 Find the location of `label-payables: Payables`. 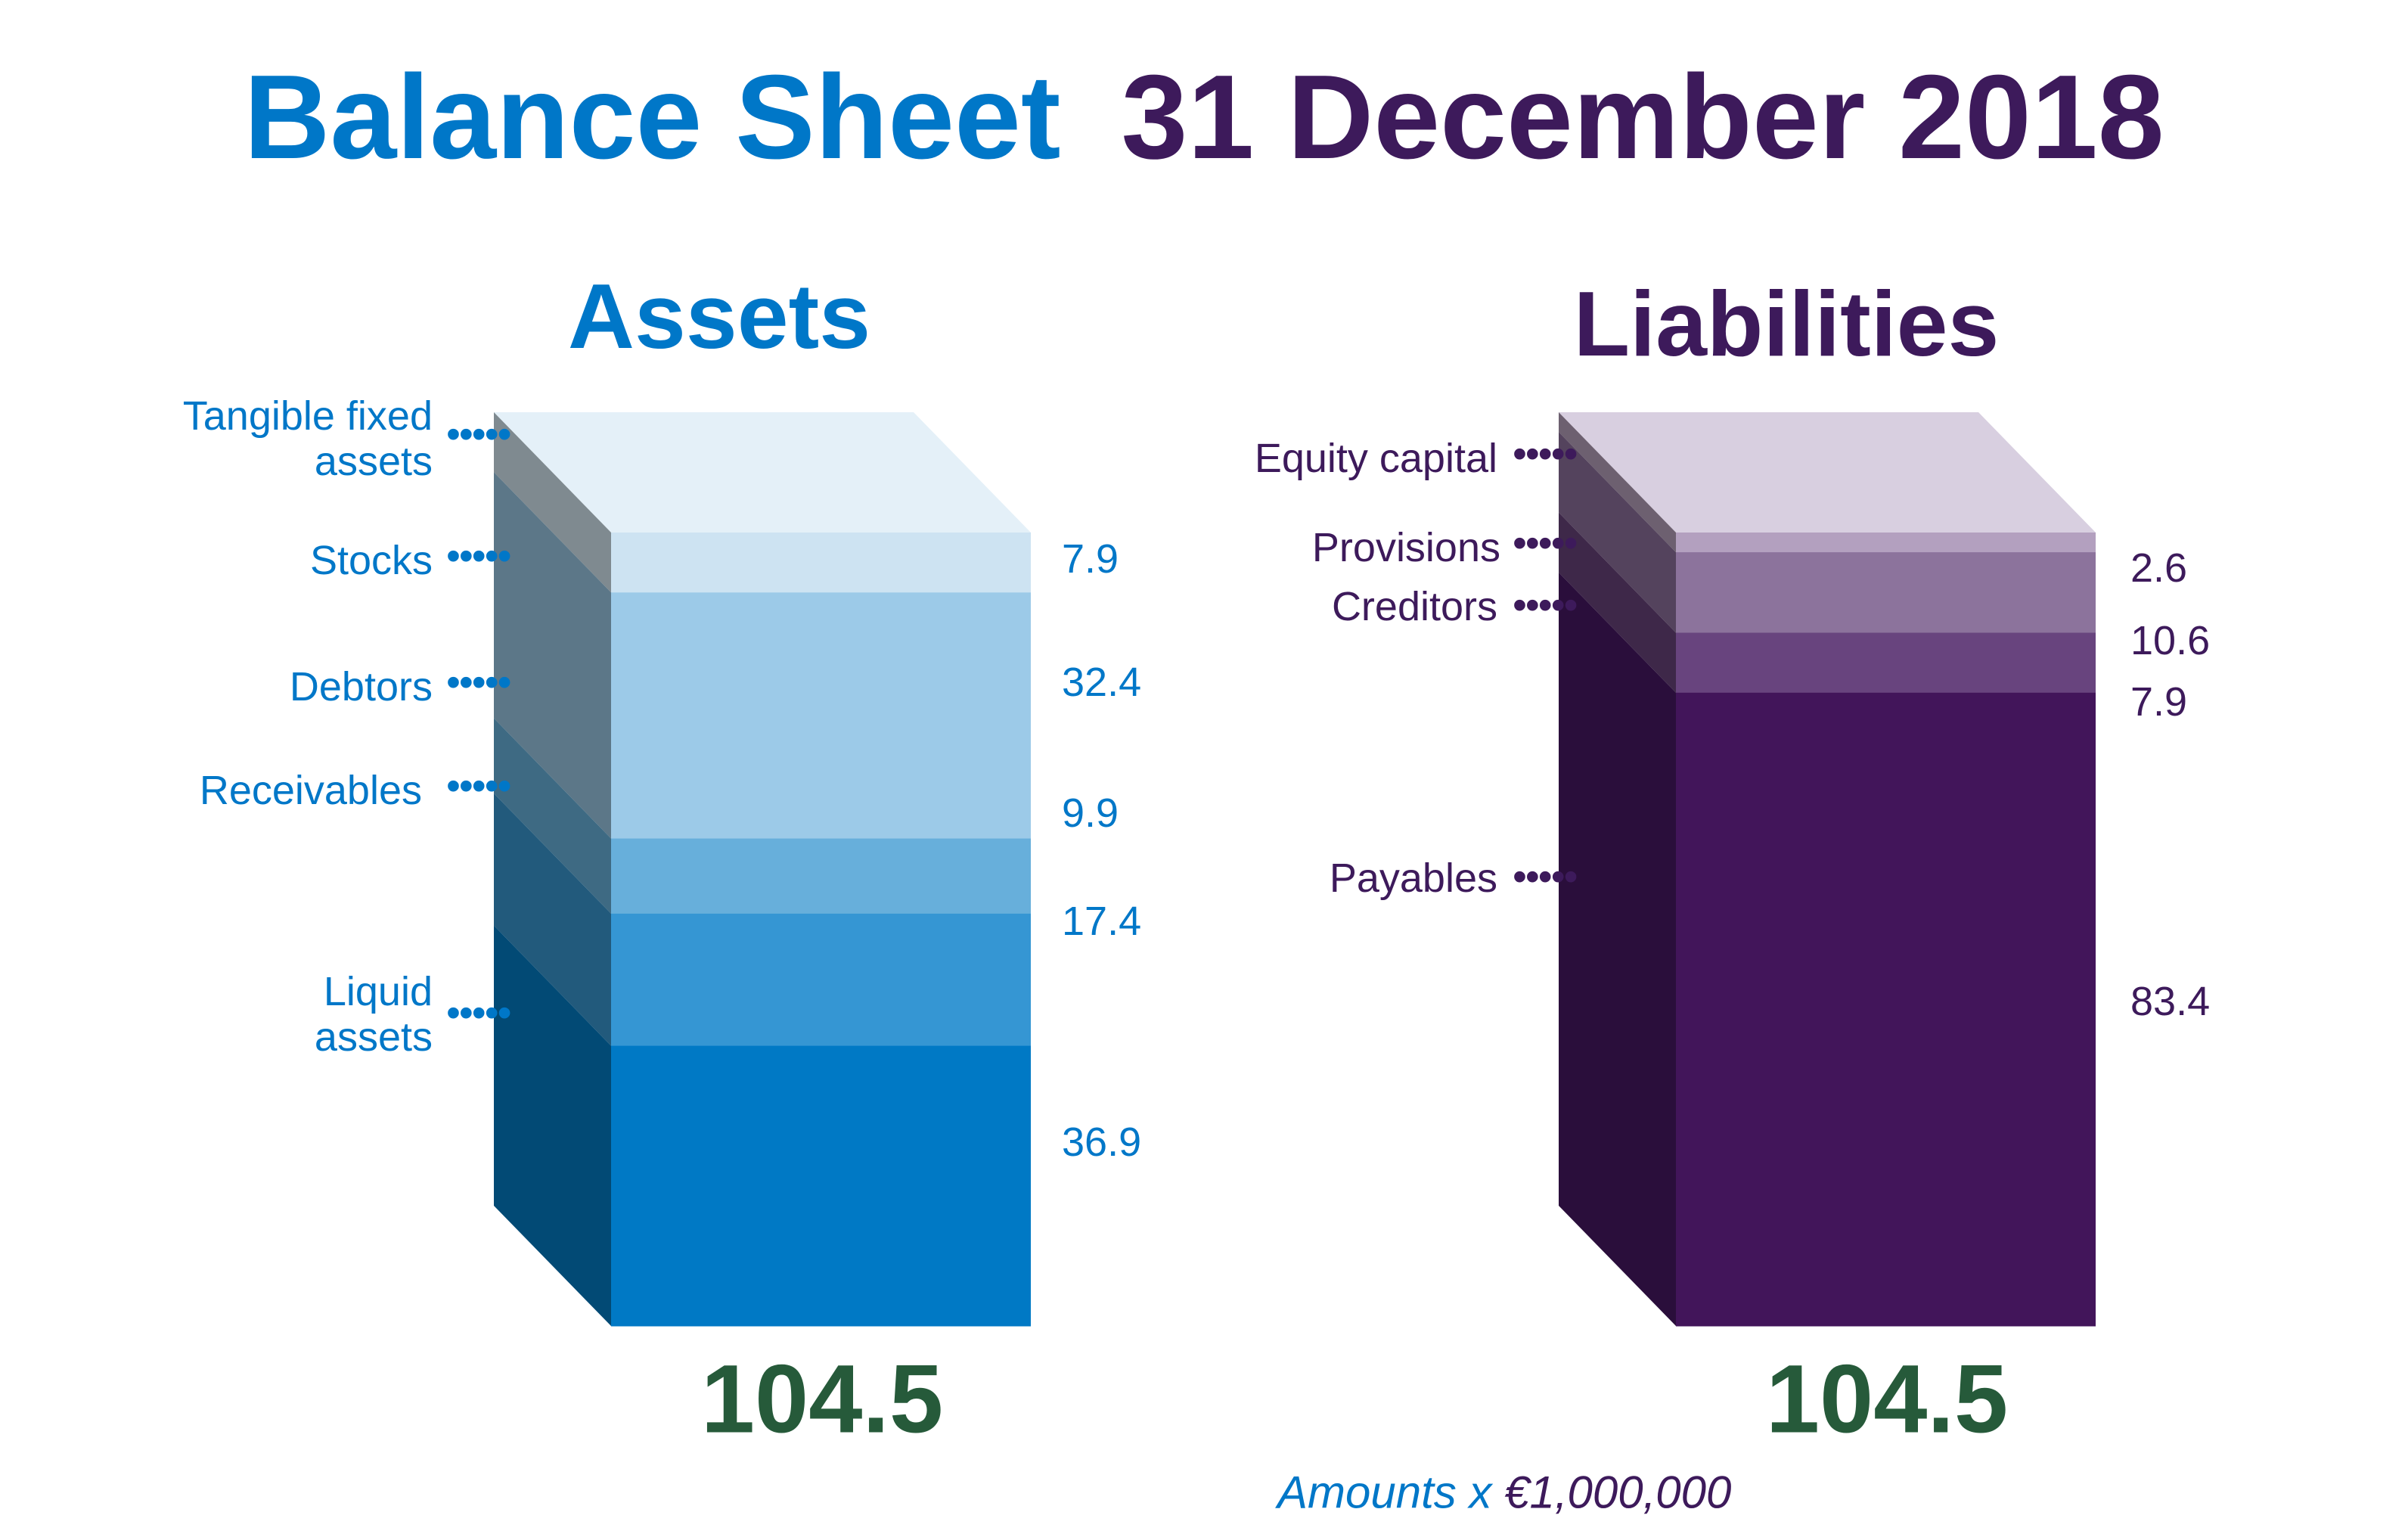

label-payables: Payables is located at coordinates (1413, 878).